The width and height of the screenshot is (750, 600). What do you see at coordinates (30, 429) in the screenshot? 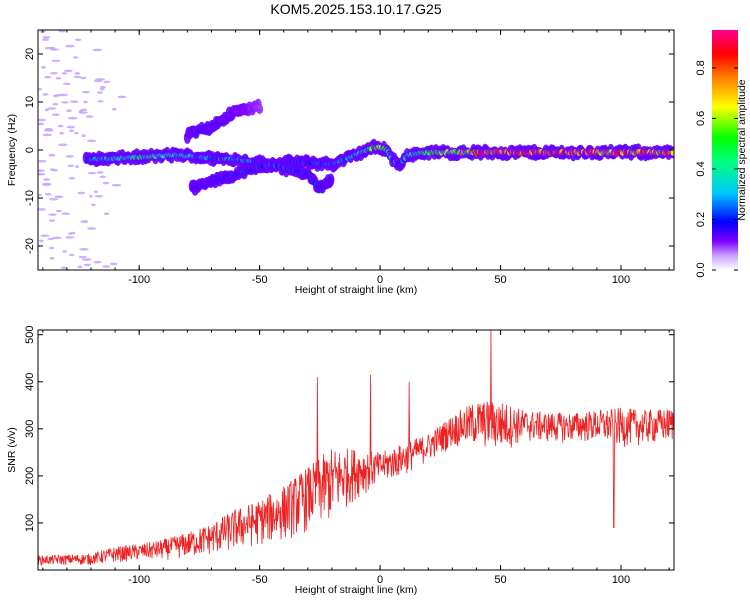
I see `y-tick-label: 300` at bounding box center [30, 429].